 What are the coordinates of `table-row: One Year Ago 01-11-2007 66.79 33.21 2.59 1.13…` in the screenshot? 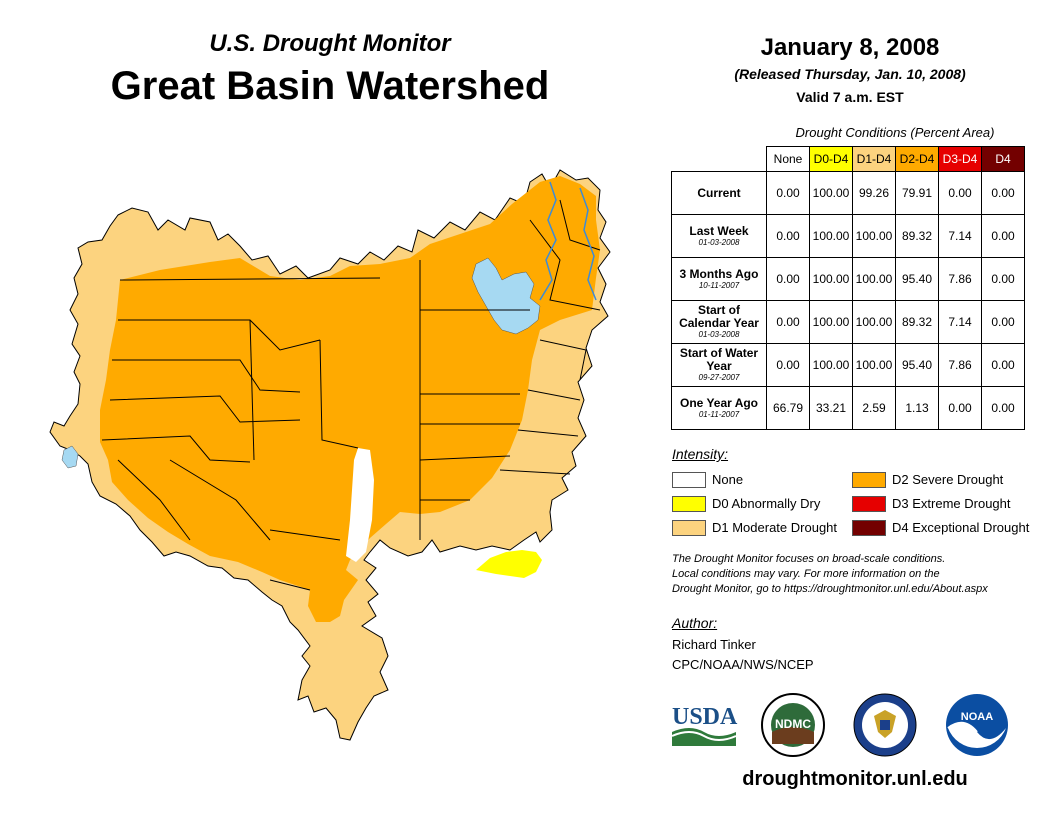 It's located at (848, 408).